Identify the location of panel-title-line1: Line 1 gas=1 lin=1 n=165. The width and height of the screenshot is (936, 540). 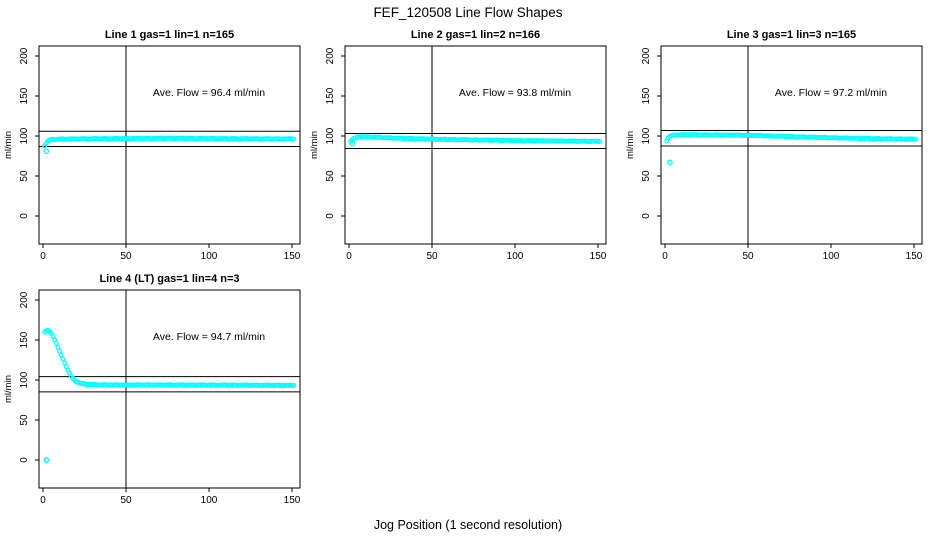
(169, 35).